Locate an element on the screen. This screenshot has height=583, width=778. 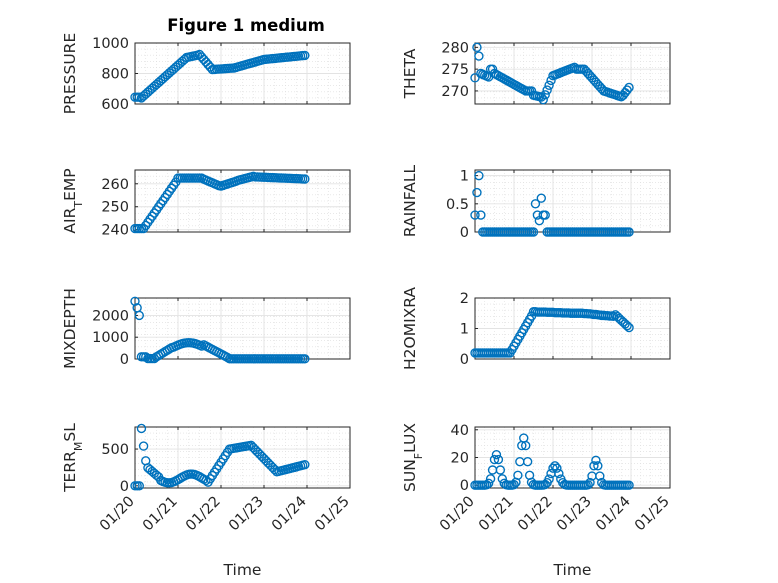
panel-h2omixra: 0 1 2 H2OMIXRA is located at coordinates (536, 328).